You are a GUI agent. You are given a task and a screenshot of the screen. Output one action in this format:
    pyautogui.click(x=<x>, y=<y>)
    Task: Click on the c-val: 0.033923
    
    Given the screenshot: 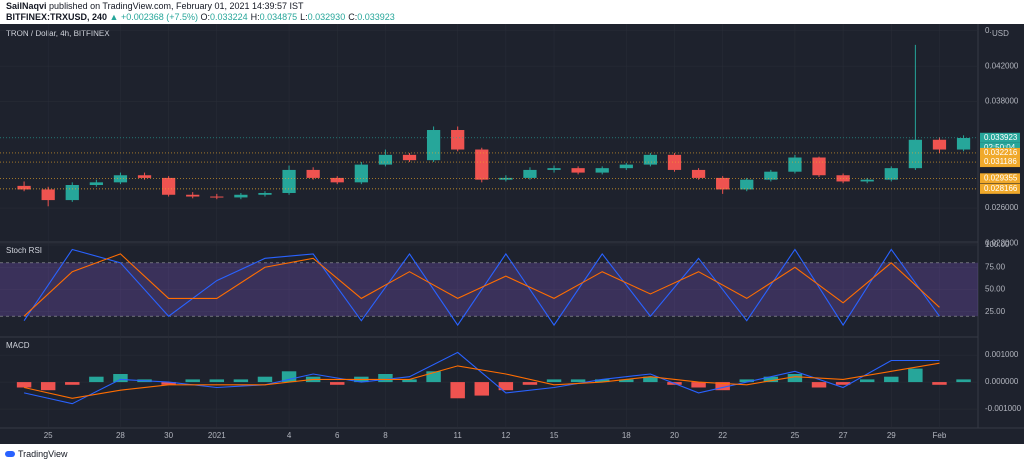 What is the action you would take?
    pyautogui.click(x=376, y=17)
    